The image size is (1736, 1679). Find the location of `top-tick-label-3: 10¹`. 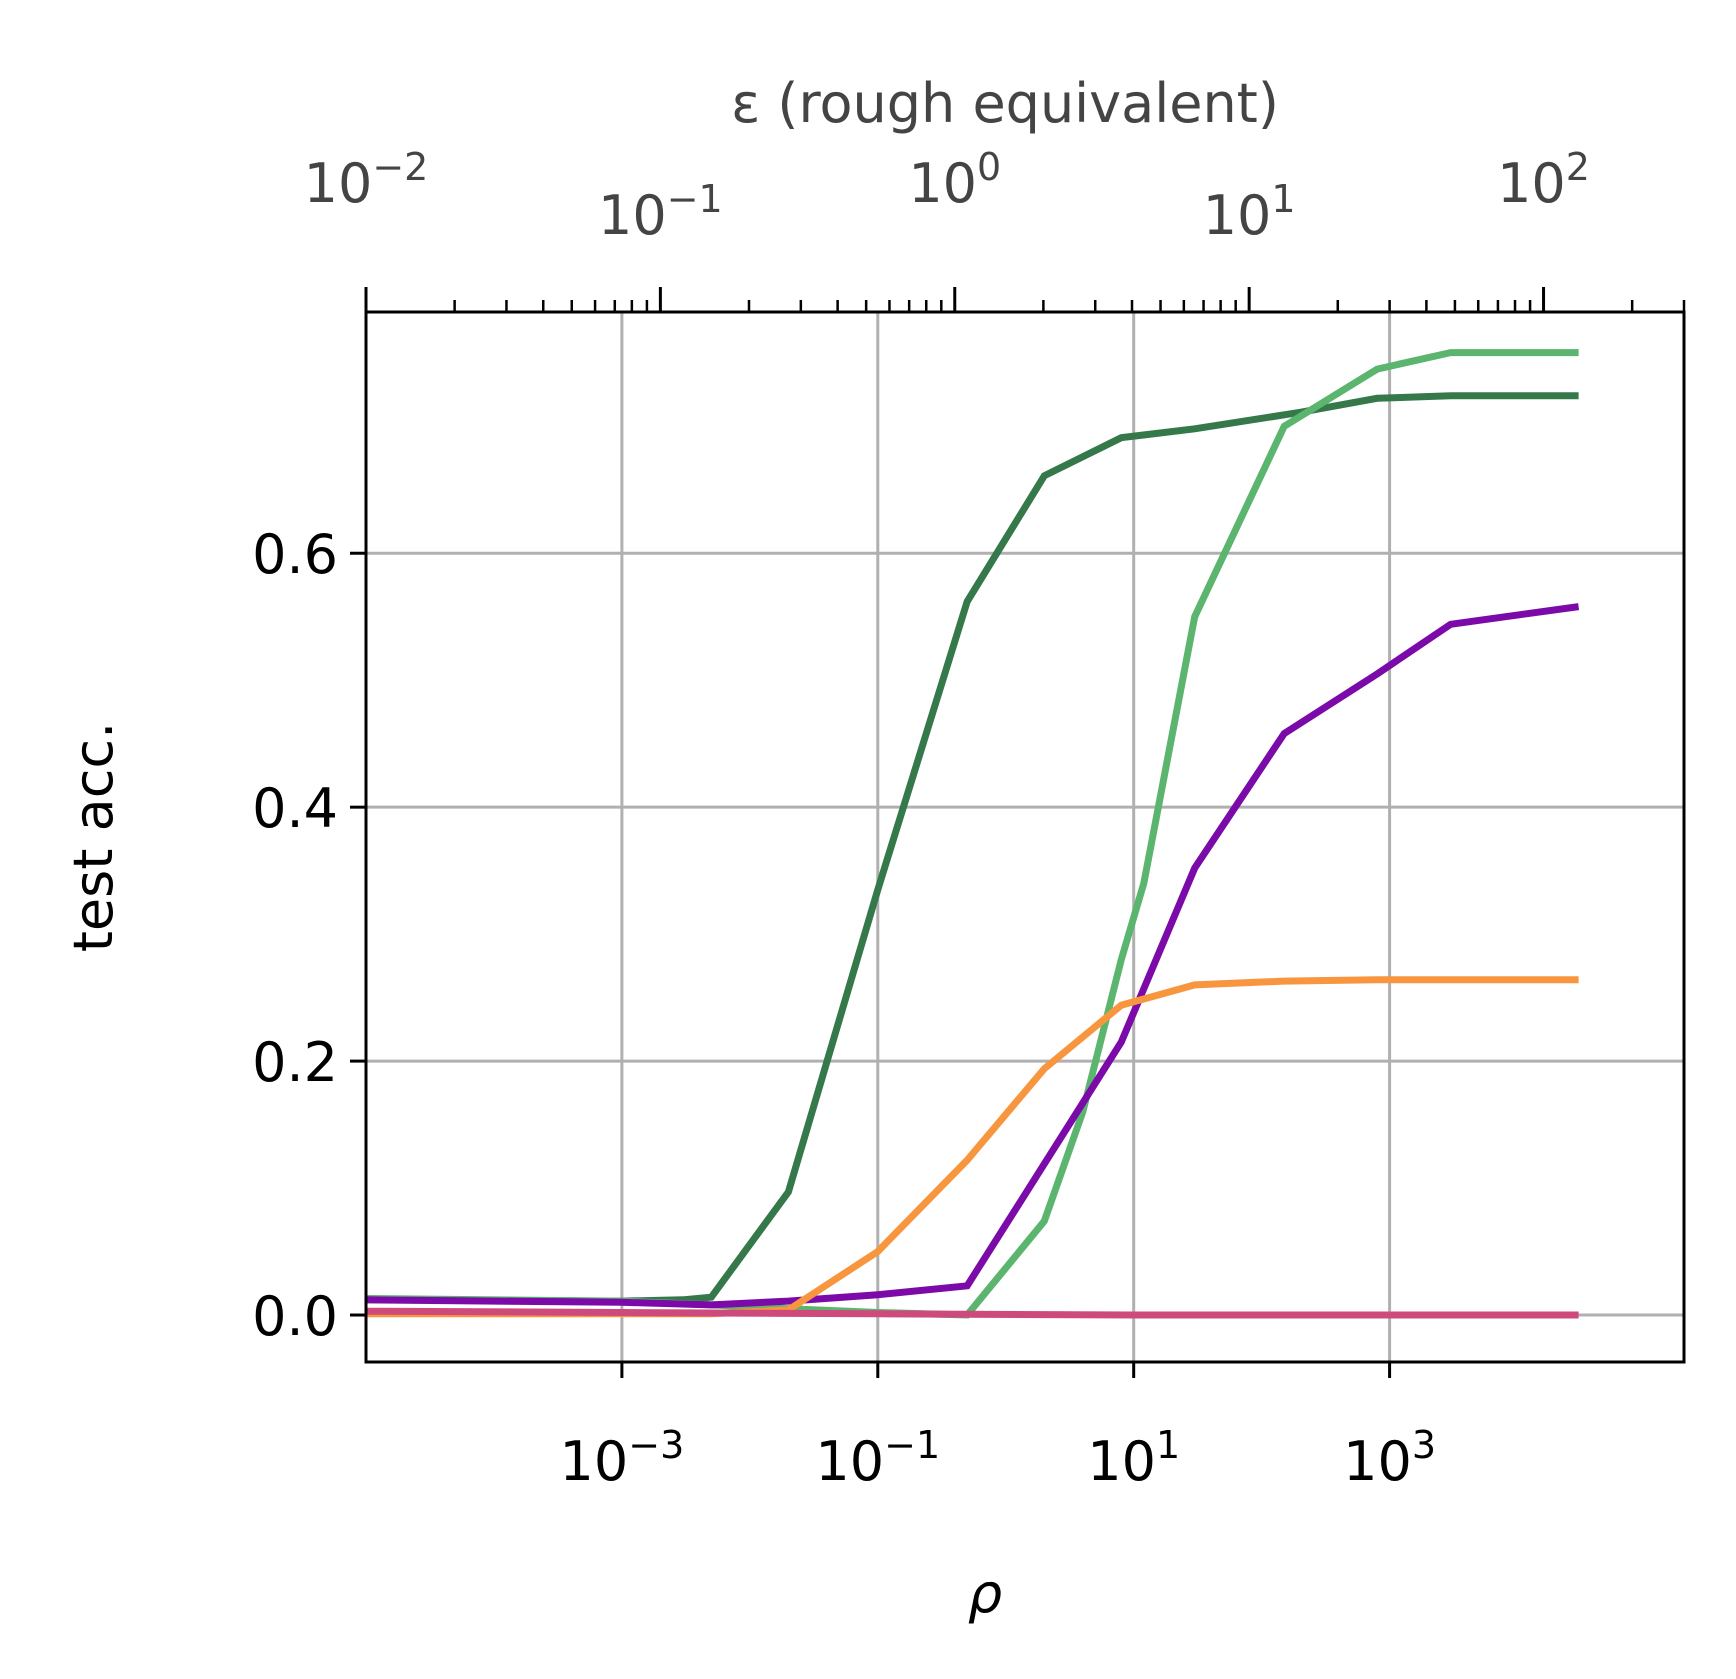

top-tick-label-3: 10¹ is located at coordinates (1249, 212).